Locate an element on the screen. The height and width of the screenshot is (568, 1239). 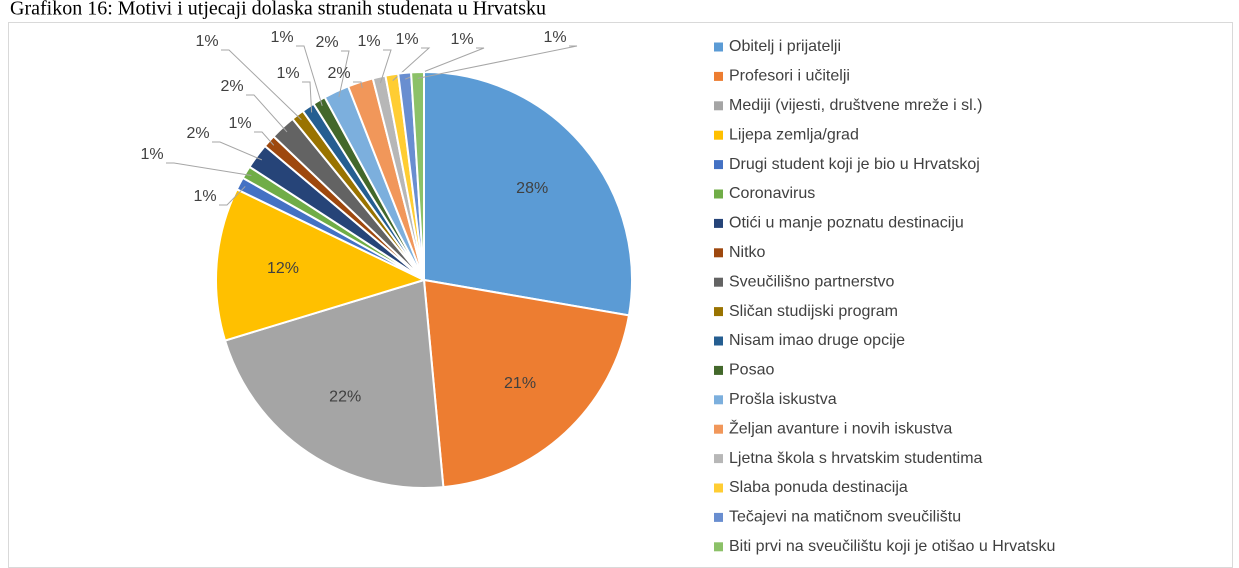
legend-label: Posao is located at coordinates (751, 370).